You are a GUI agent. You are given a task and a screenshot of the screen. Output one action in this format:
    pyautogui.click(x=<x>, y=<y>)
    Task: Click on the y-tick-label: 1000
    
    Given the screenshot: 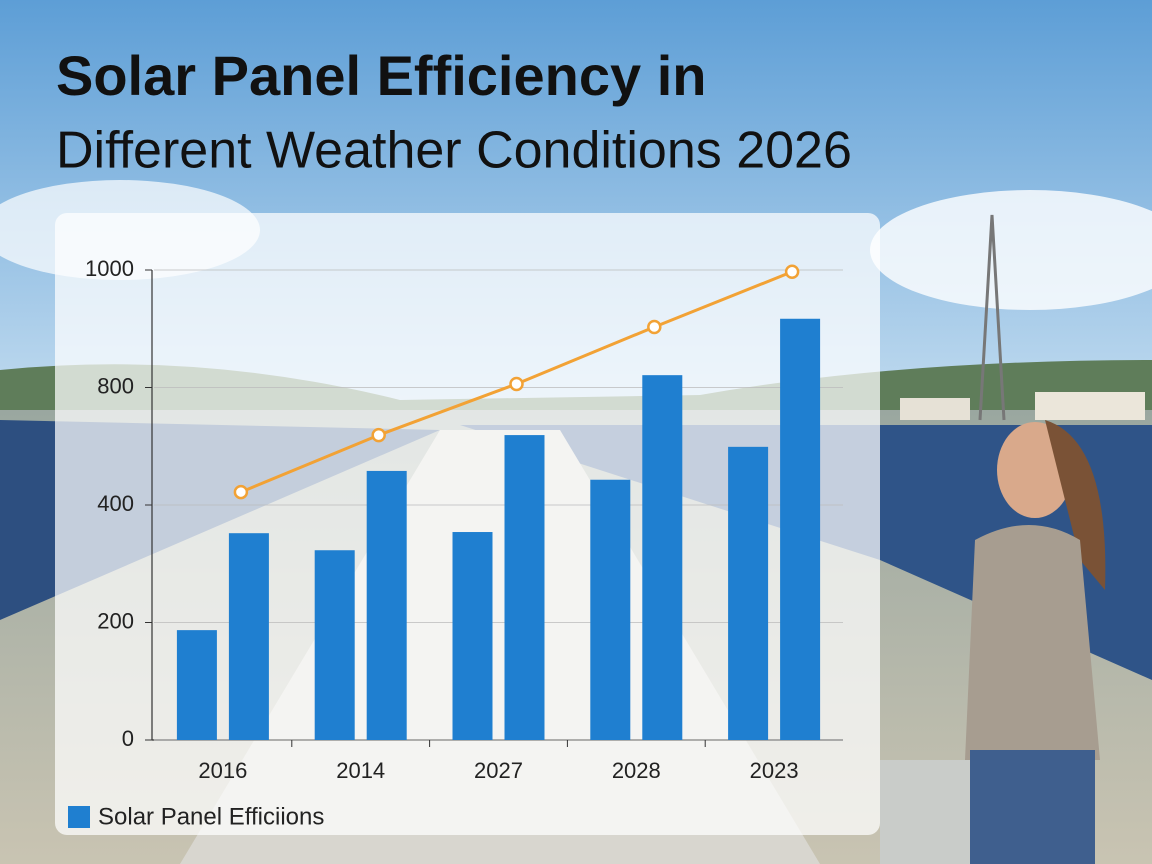 What is the action you would take?
    pyautogui.click(x=109, y=268)
    